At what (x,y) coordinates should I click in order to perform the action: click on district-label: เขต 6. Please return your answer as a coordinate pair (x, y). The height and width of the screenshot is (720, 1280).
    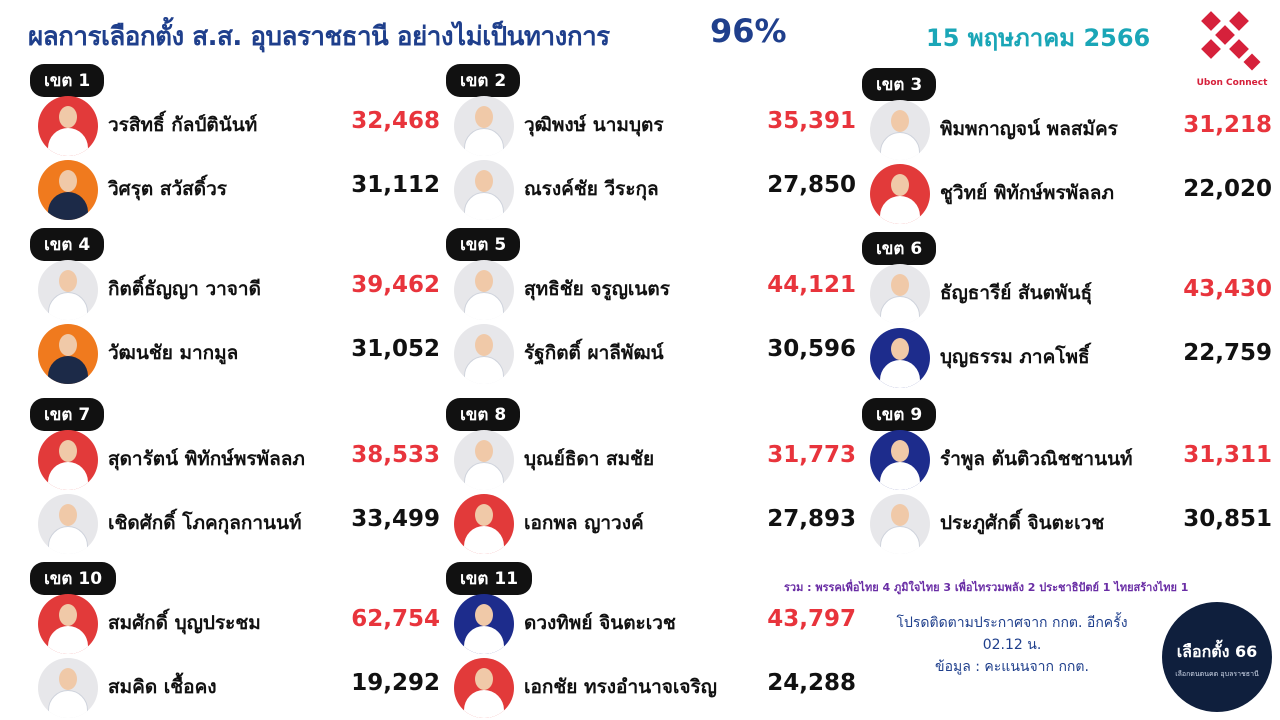
    Looking at the image, I should click on (899, 248).